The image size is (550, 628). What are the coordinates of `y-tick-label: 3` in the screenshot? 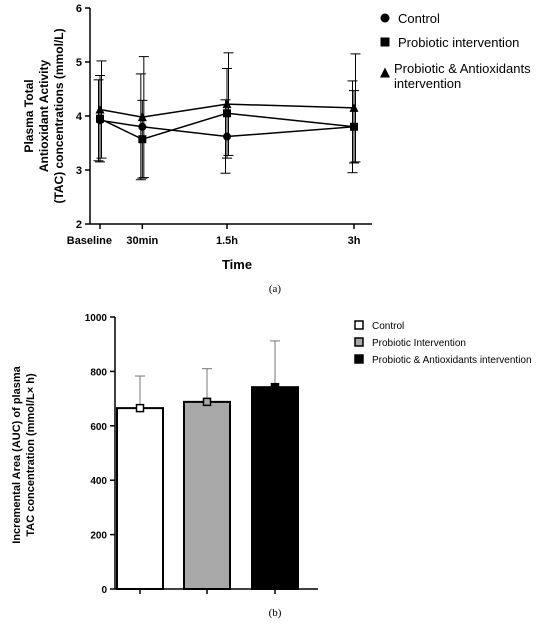 It's located at (79, 171).